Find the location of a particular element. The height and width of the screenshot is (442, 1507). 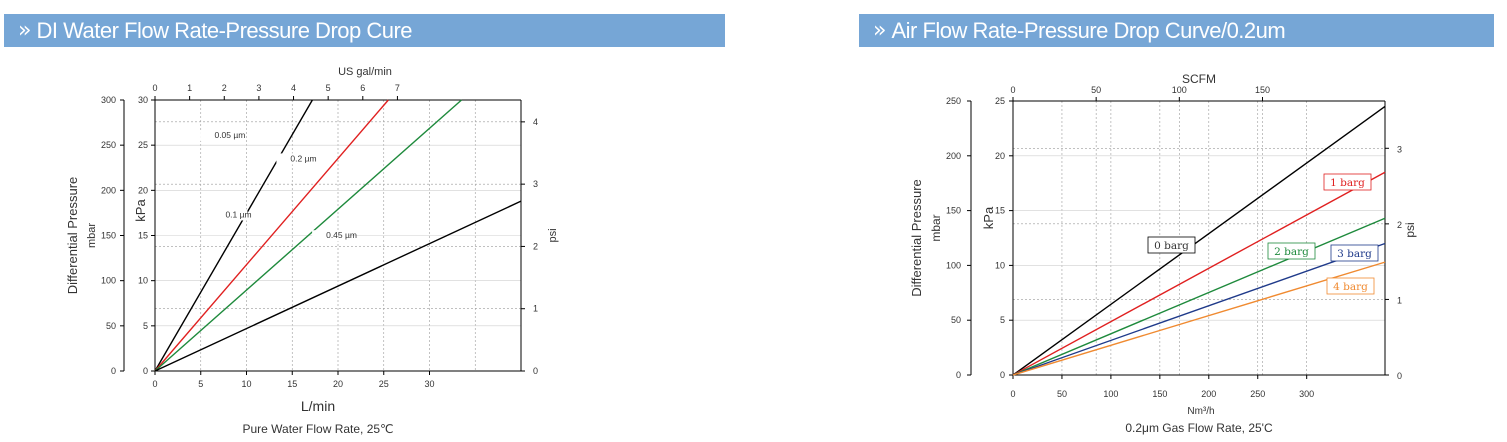

x2-tick-label: 100 is located at coordinates (1179, 90).